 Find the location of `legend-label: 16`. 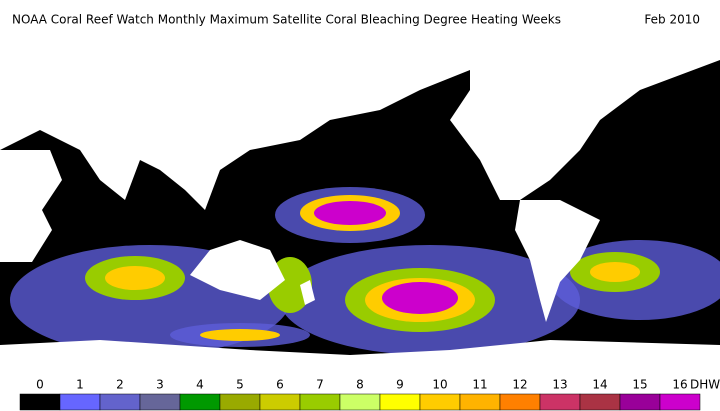

legend-label: 16 is located at coordinates (679, 385).